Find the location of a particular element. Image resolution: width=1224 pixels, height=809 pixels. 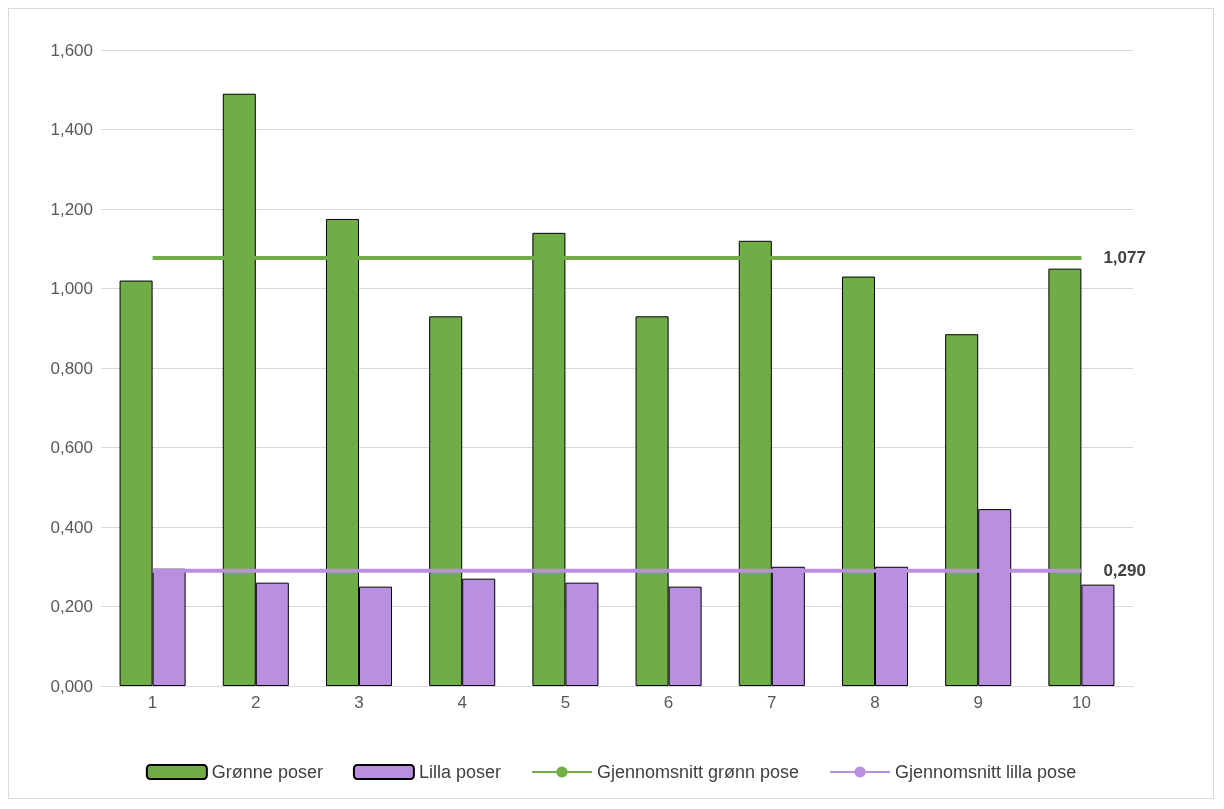

x-tick-label: 10 is located at coordinates (1081, 702).